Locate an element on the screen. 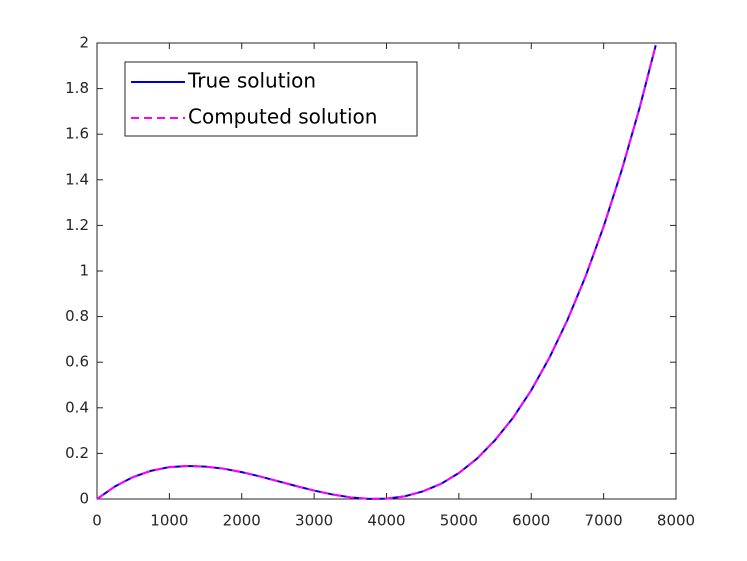 This screenshot has height=561, width=747. x-tick-label: 3000 is located at coordinates (314, 521).